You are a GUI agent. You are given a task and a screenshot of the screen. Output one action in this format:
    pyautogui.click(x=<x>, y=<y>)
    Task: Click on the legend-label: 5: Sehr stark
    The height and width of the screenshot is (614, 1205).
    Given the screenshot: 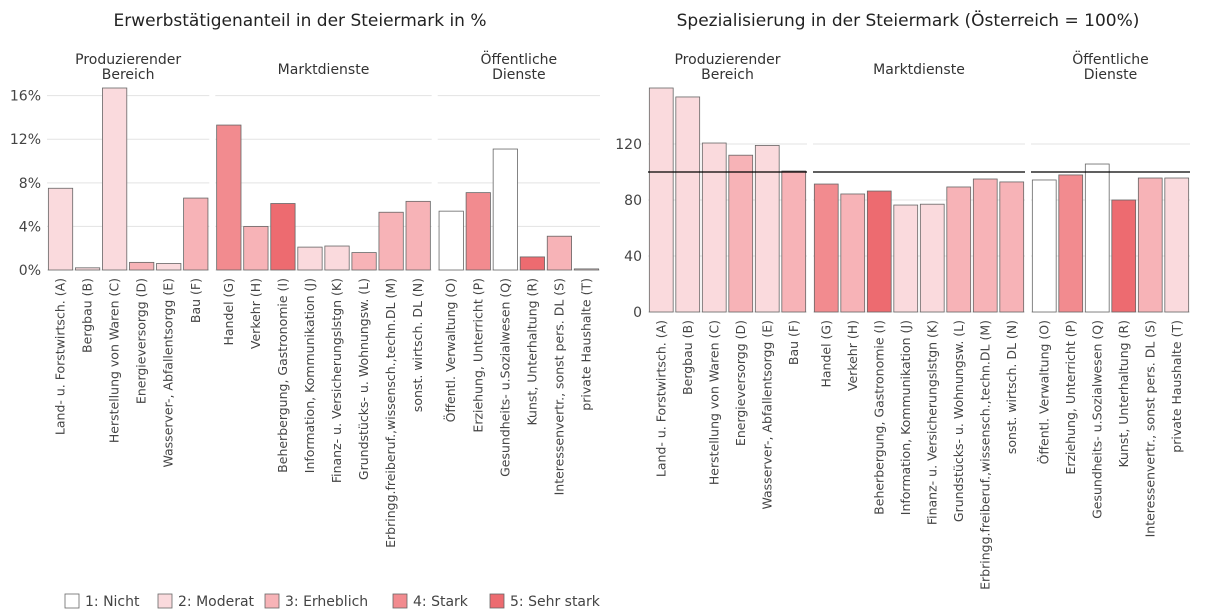 What is the action you would take?
    pyautogui.click(x=555, y=602)
    